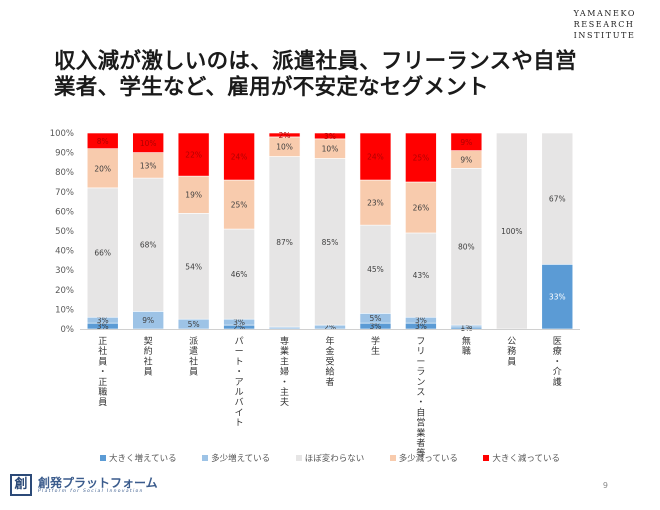 Image resolution: width=660 pixels, height=510 pixels. What do you see at coordinates (64, 232) in the screenshot?
I see `y-tick-label: 50%` at bounding box center [64, 232].